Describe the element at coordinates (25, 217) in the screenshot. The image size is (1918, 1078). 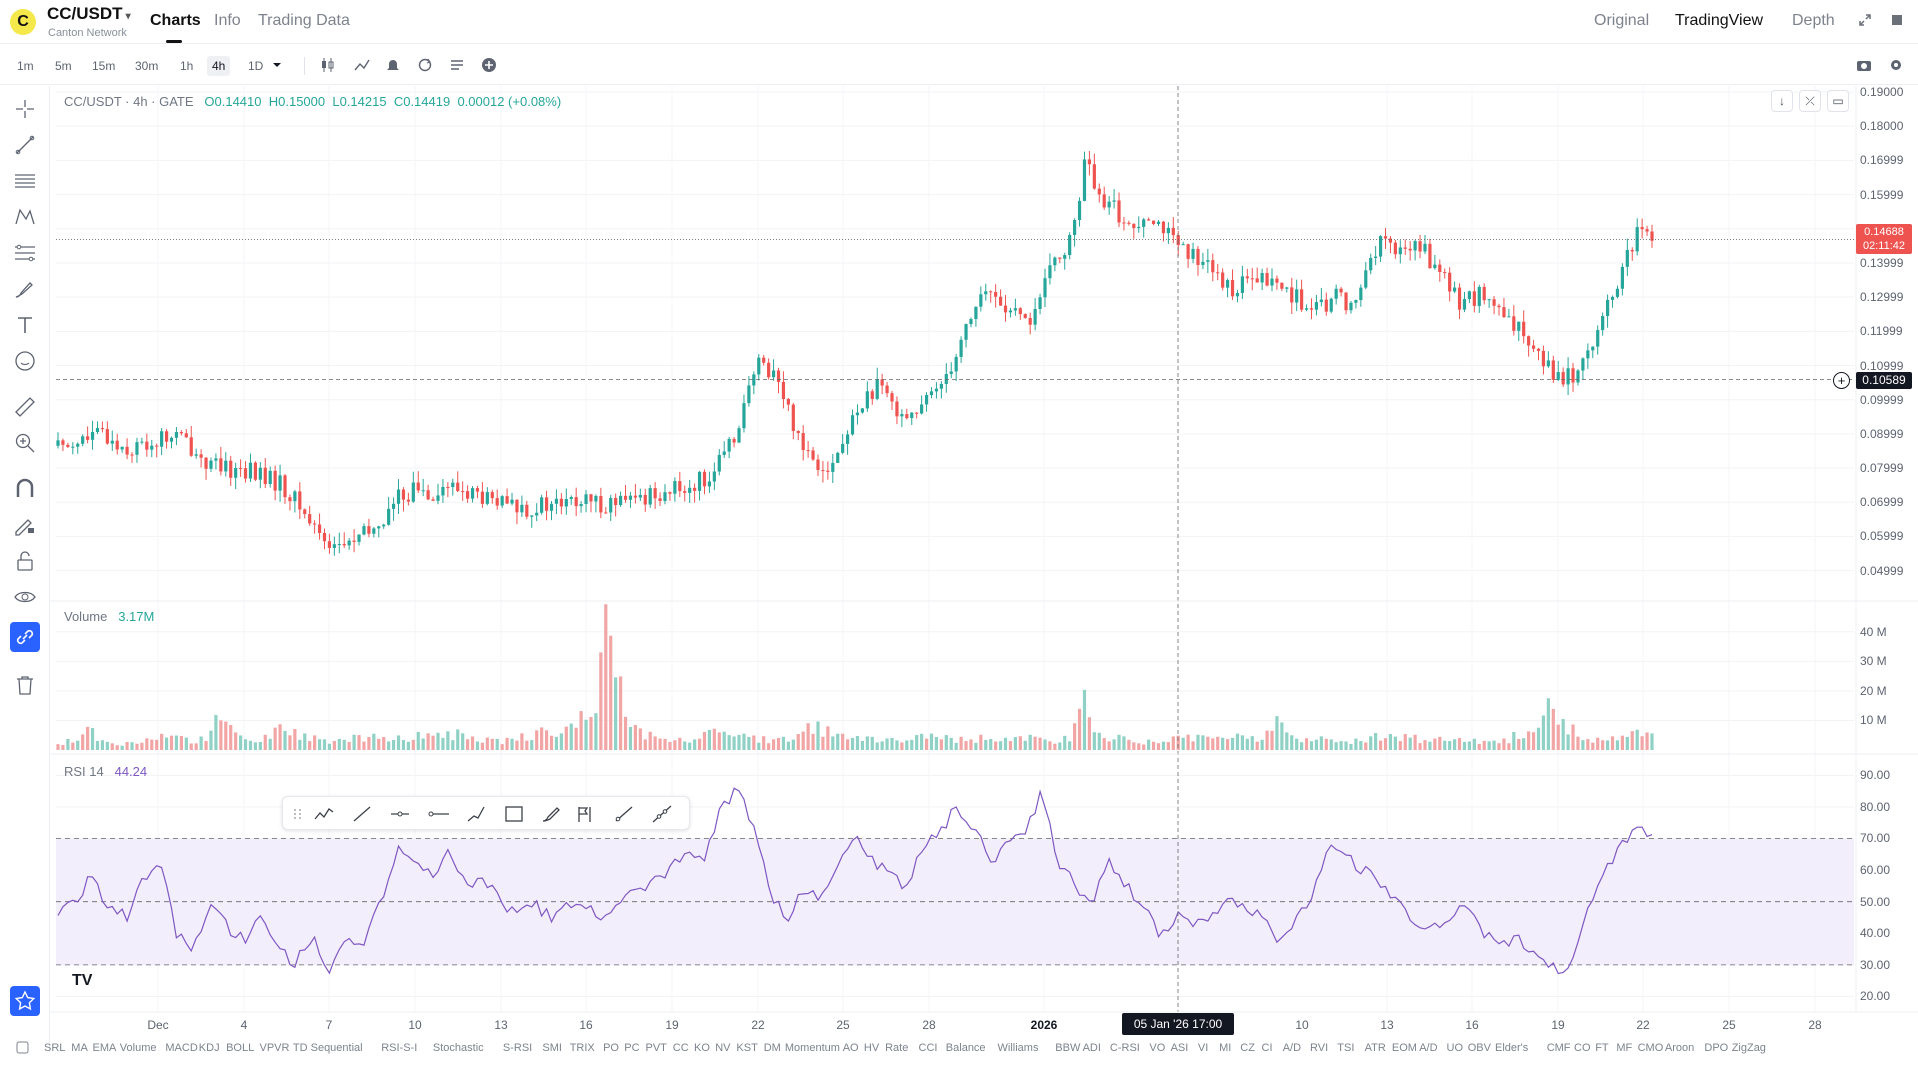
I see `pattern-icon` at that location.